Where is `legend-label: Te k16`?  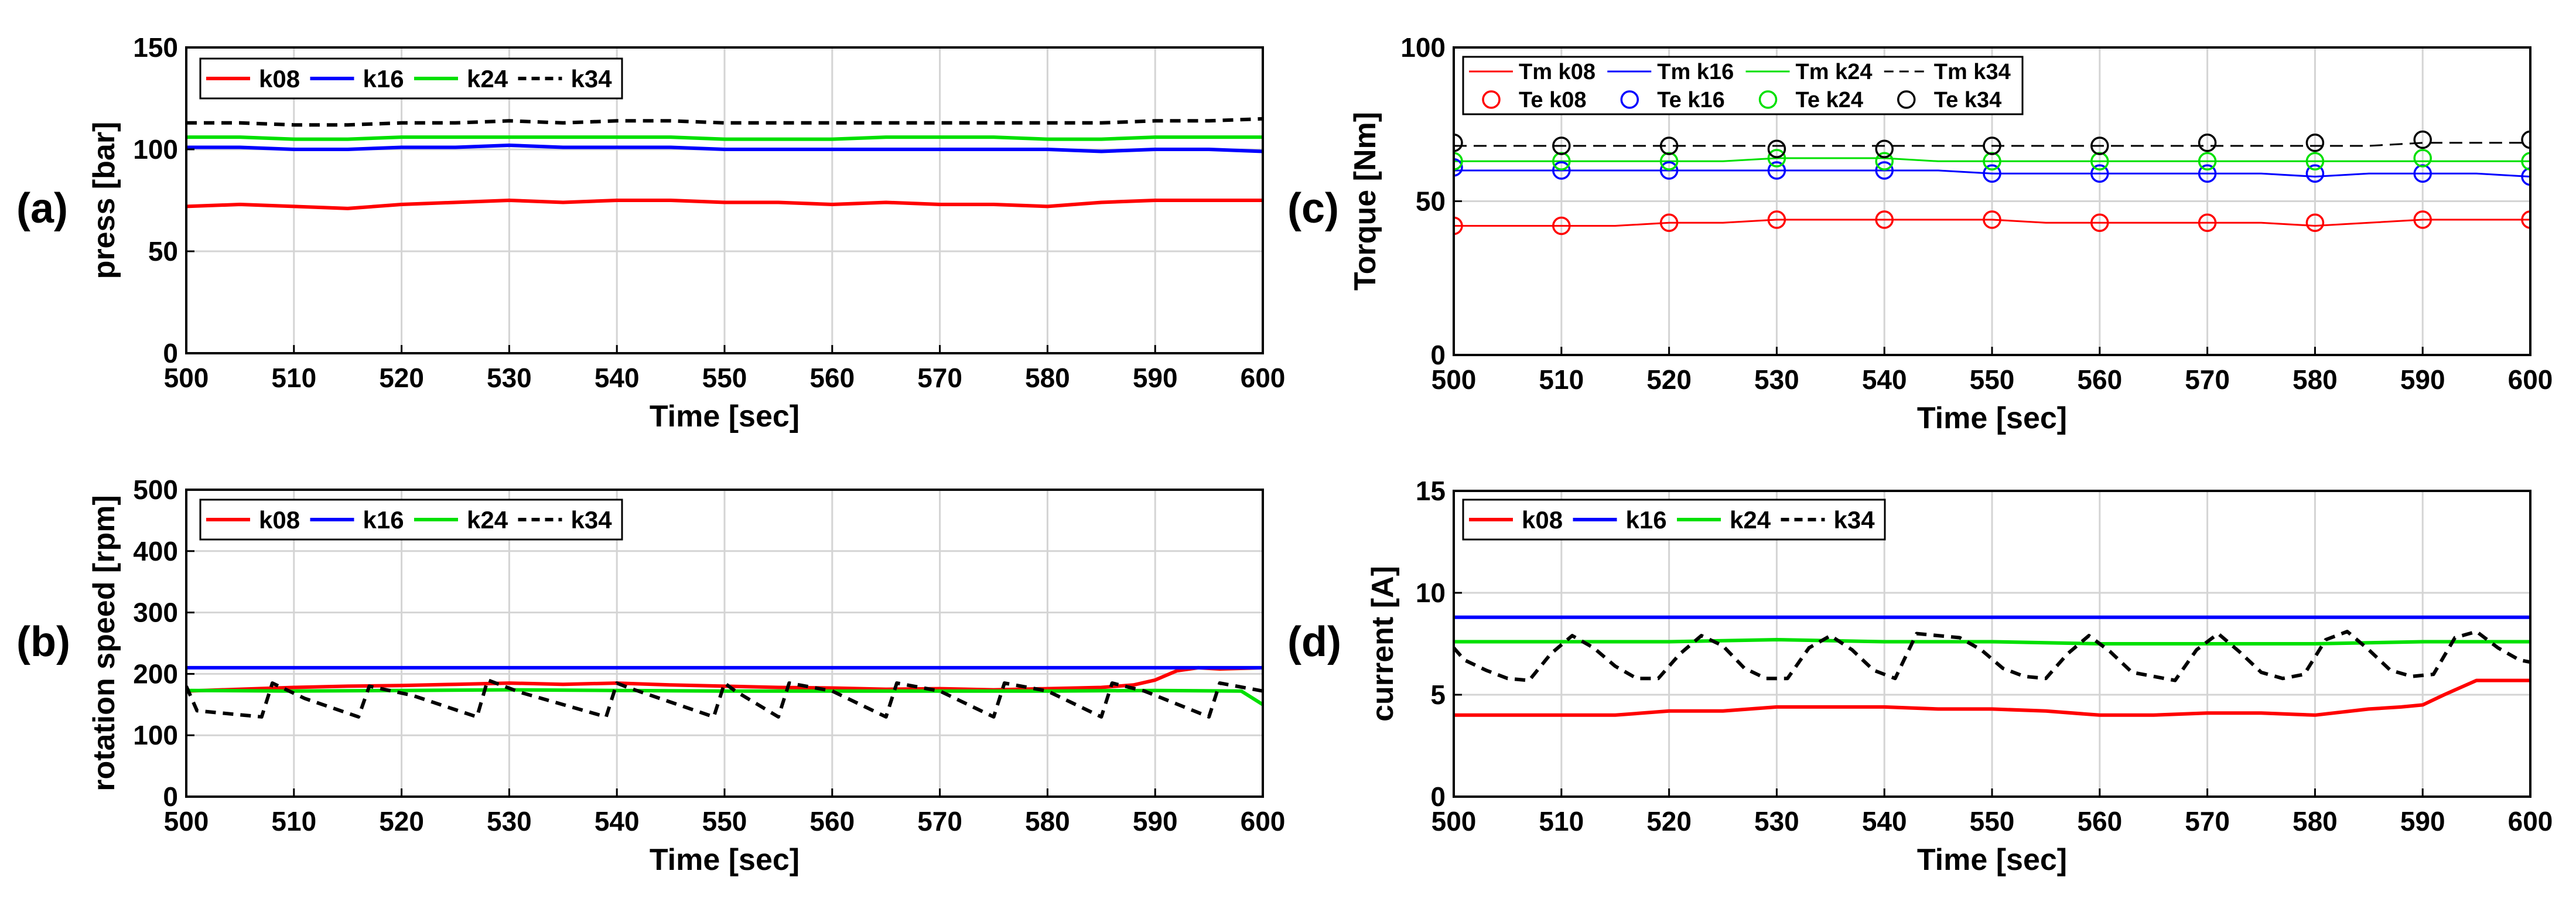
legend-label: Te k16 is located at coordinates (1691, 100).